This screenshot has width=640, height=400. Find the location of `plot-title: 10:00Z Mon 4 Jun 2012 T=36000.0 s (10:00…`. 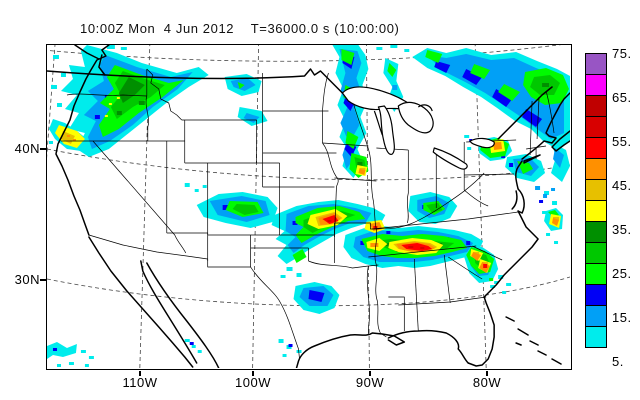

plot-title: 10:00Z Mon 4 Jun 2012 T=36000.0 s (10:00… is located at coordinates (240, 28).